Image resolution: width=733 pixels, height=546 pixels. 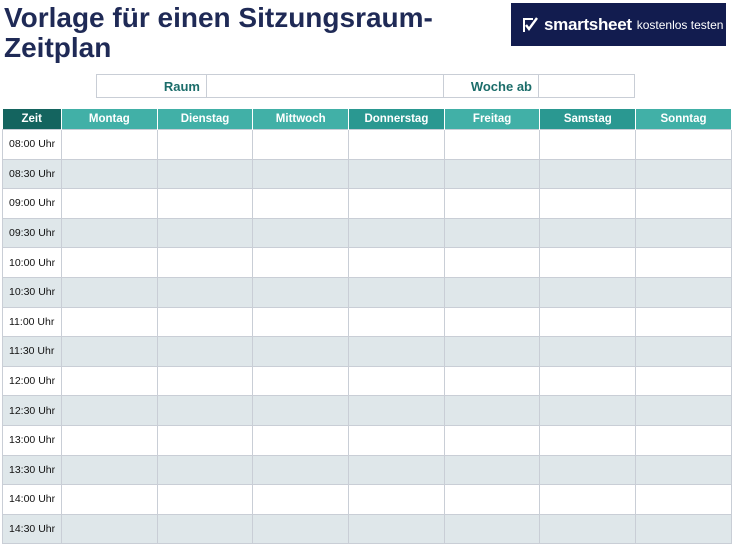 What do you see at coordinates (325, 86) in the screenshot?
I see `room-input` at bounding box center [325, 86].